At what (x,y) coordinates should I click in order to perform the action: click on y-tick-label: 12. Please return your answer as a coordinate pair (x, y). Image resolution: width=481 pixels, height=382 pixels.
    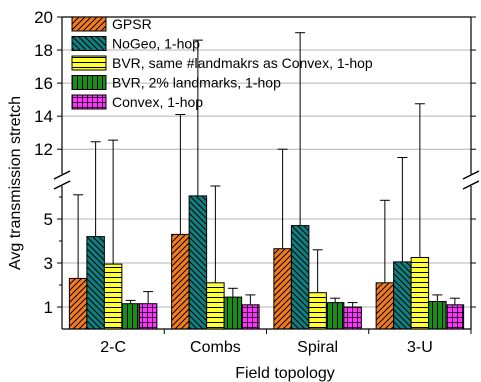
    Looking at the image, I should click on (43, 149).